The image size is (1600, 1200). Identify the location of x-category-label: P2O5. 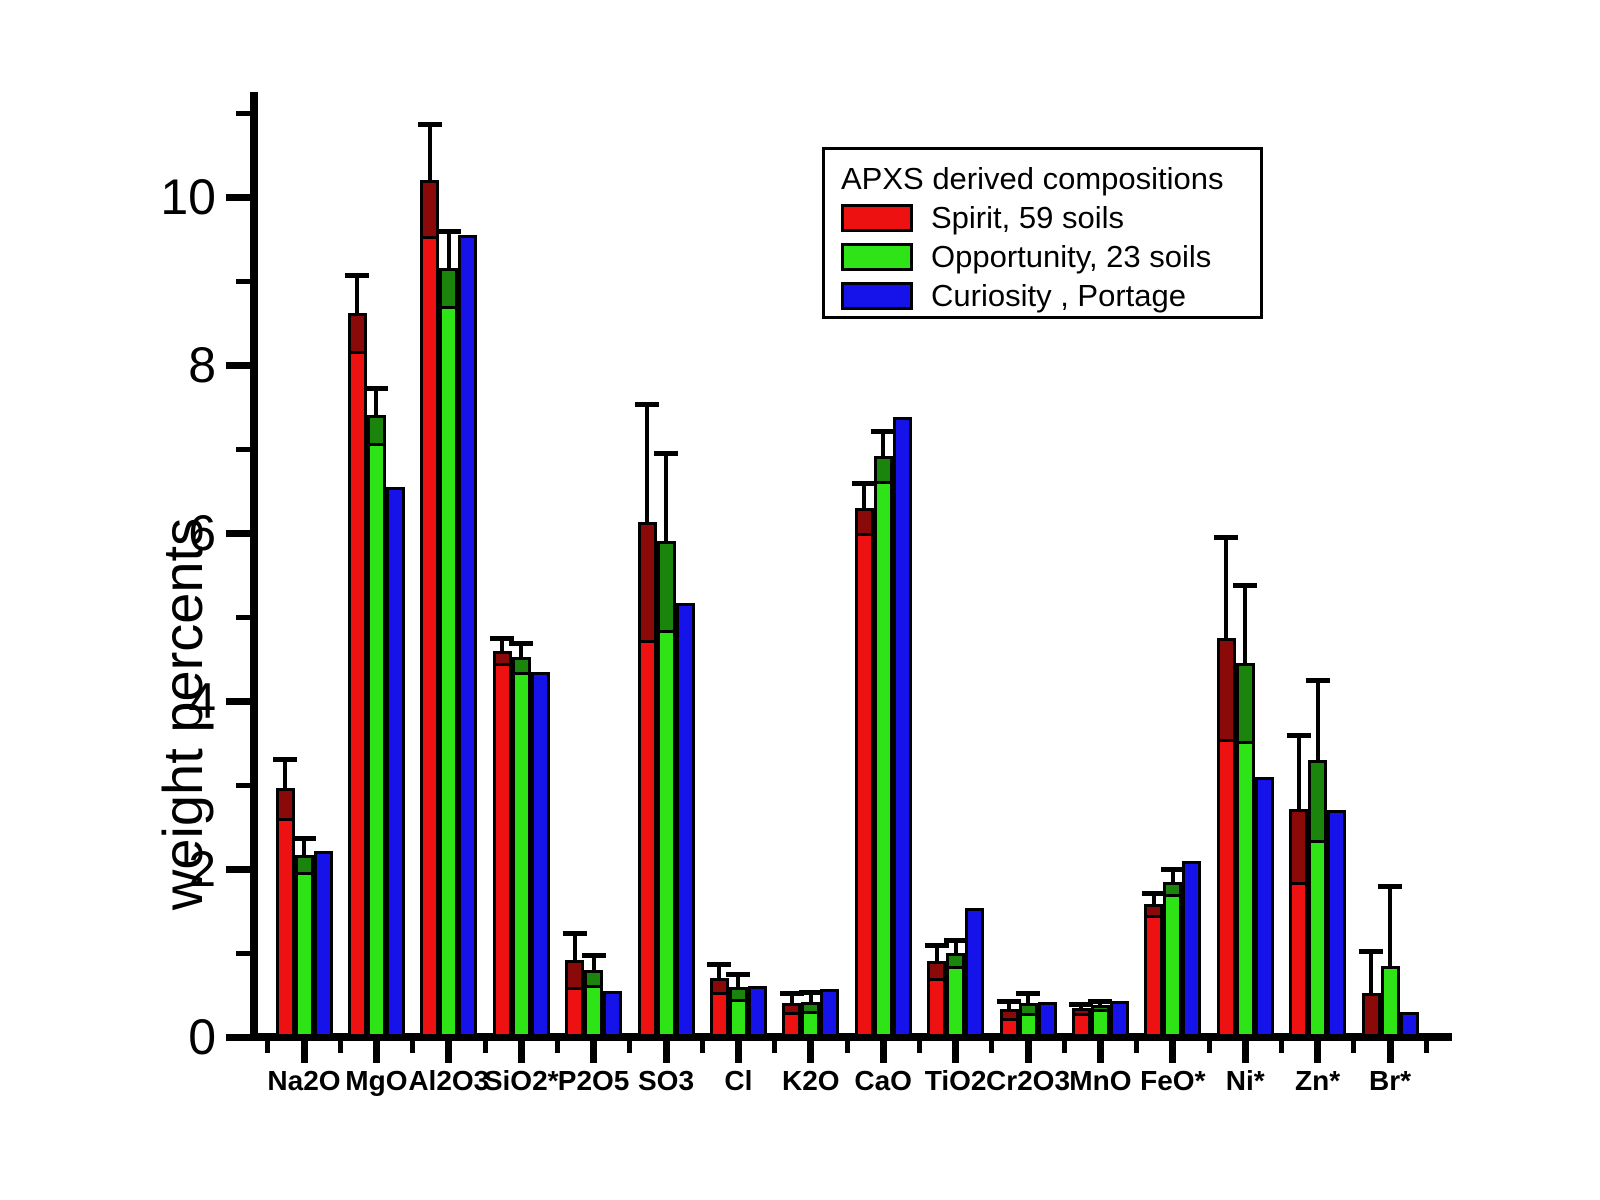
(593, 1080).